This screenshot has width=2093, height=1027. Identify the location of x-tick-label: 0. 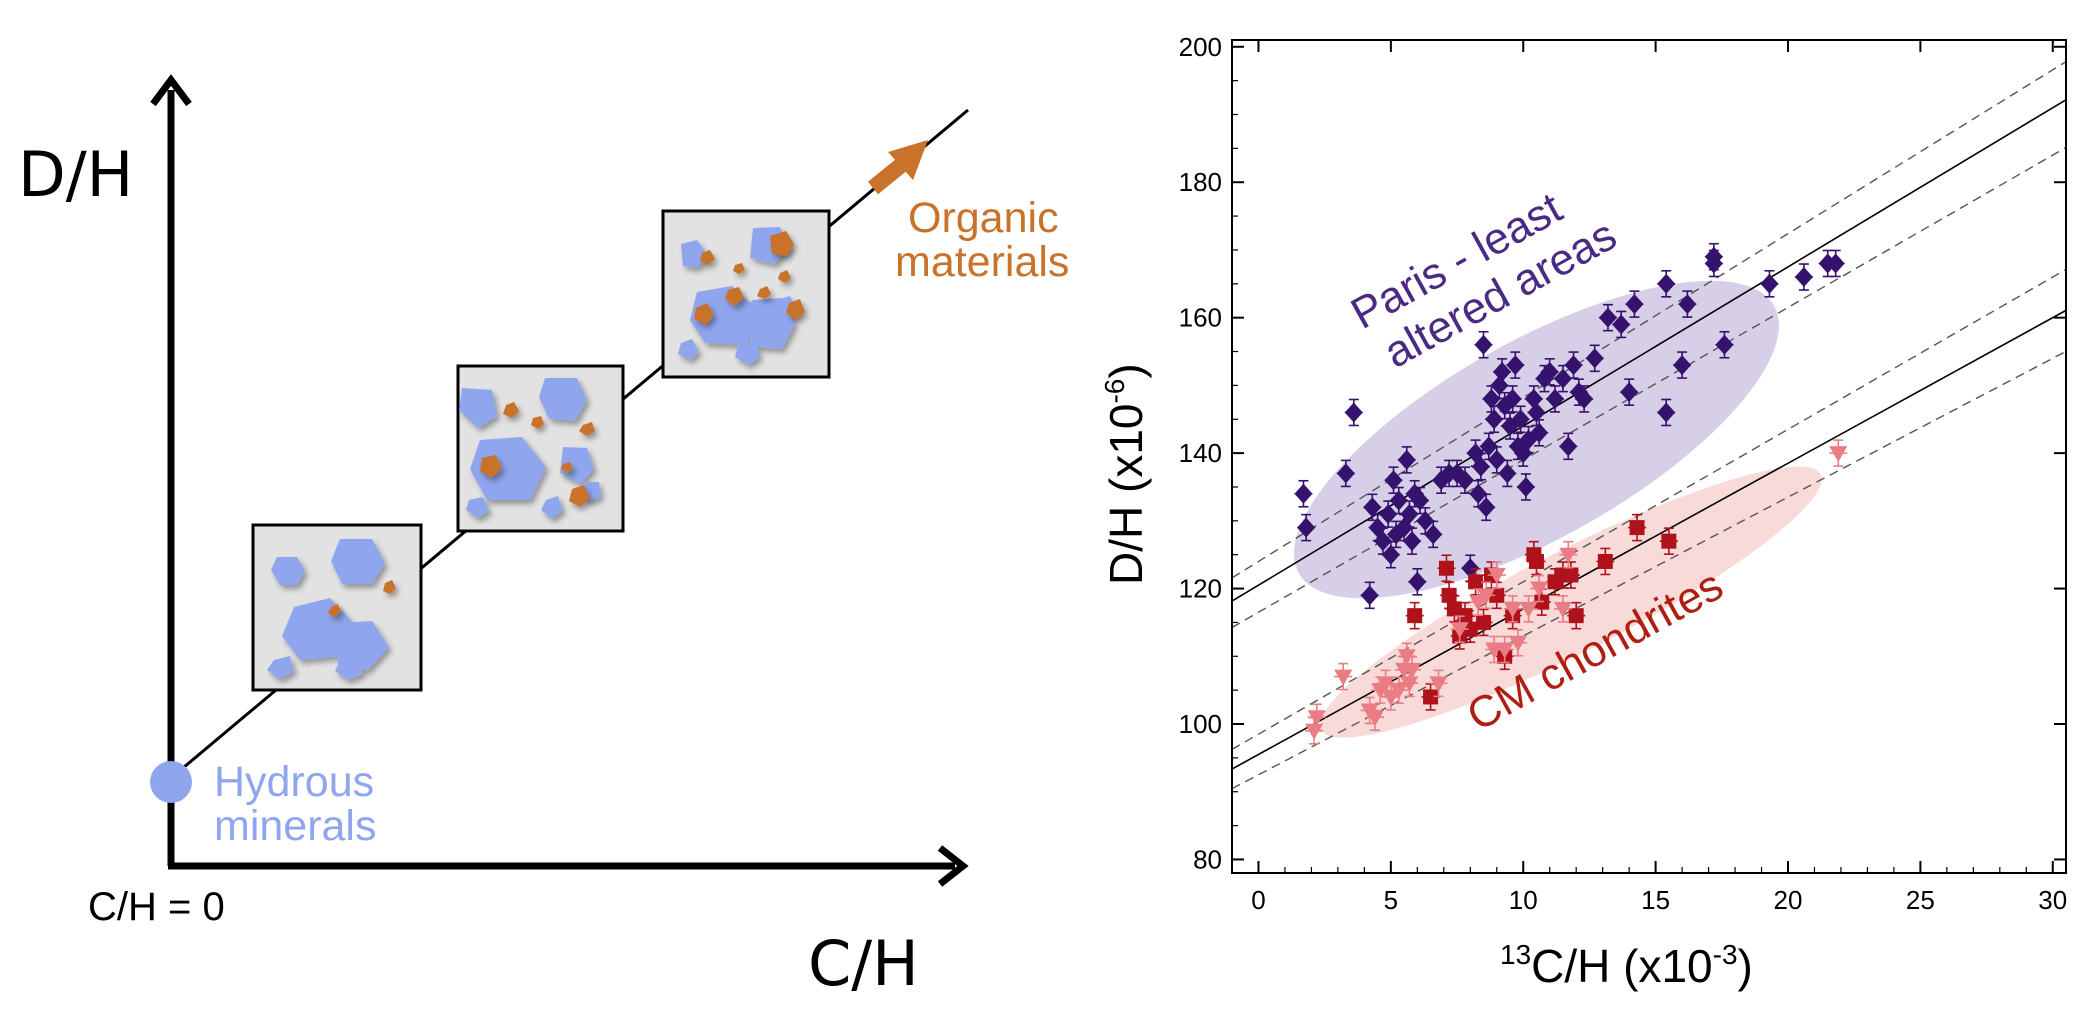
(1258, 900).